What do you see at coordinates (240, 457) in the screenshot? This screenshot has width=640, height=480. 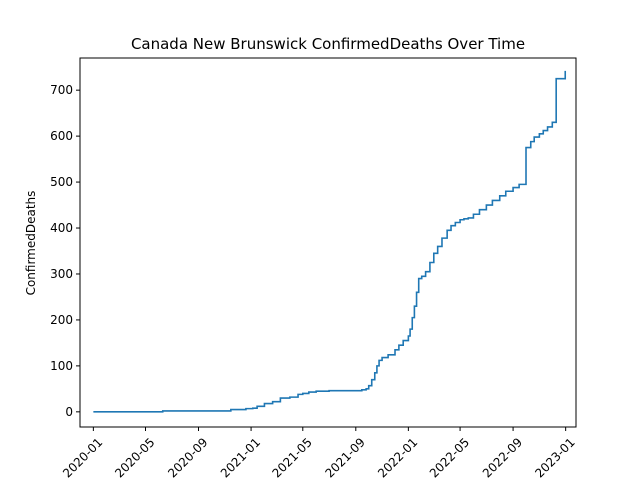 I see `x-tick-label: 2021-01` at bounding box center [240, 457].